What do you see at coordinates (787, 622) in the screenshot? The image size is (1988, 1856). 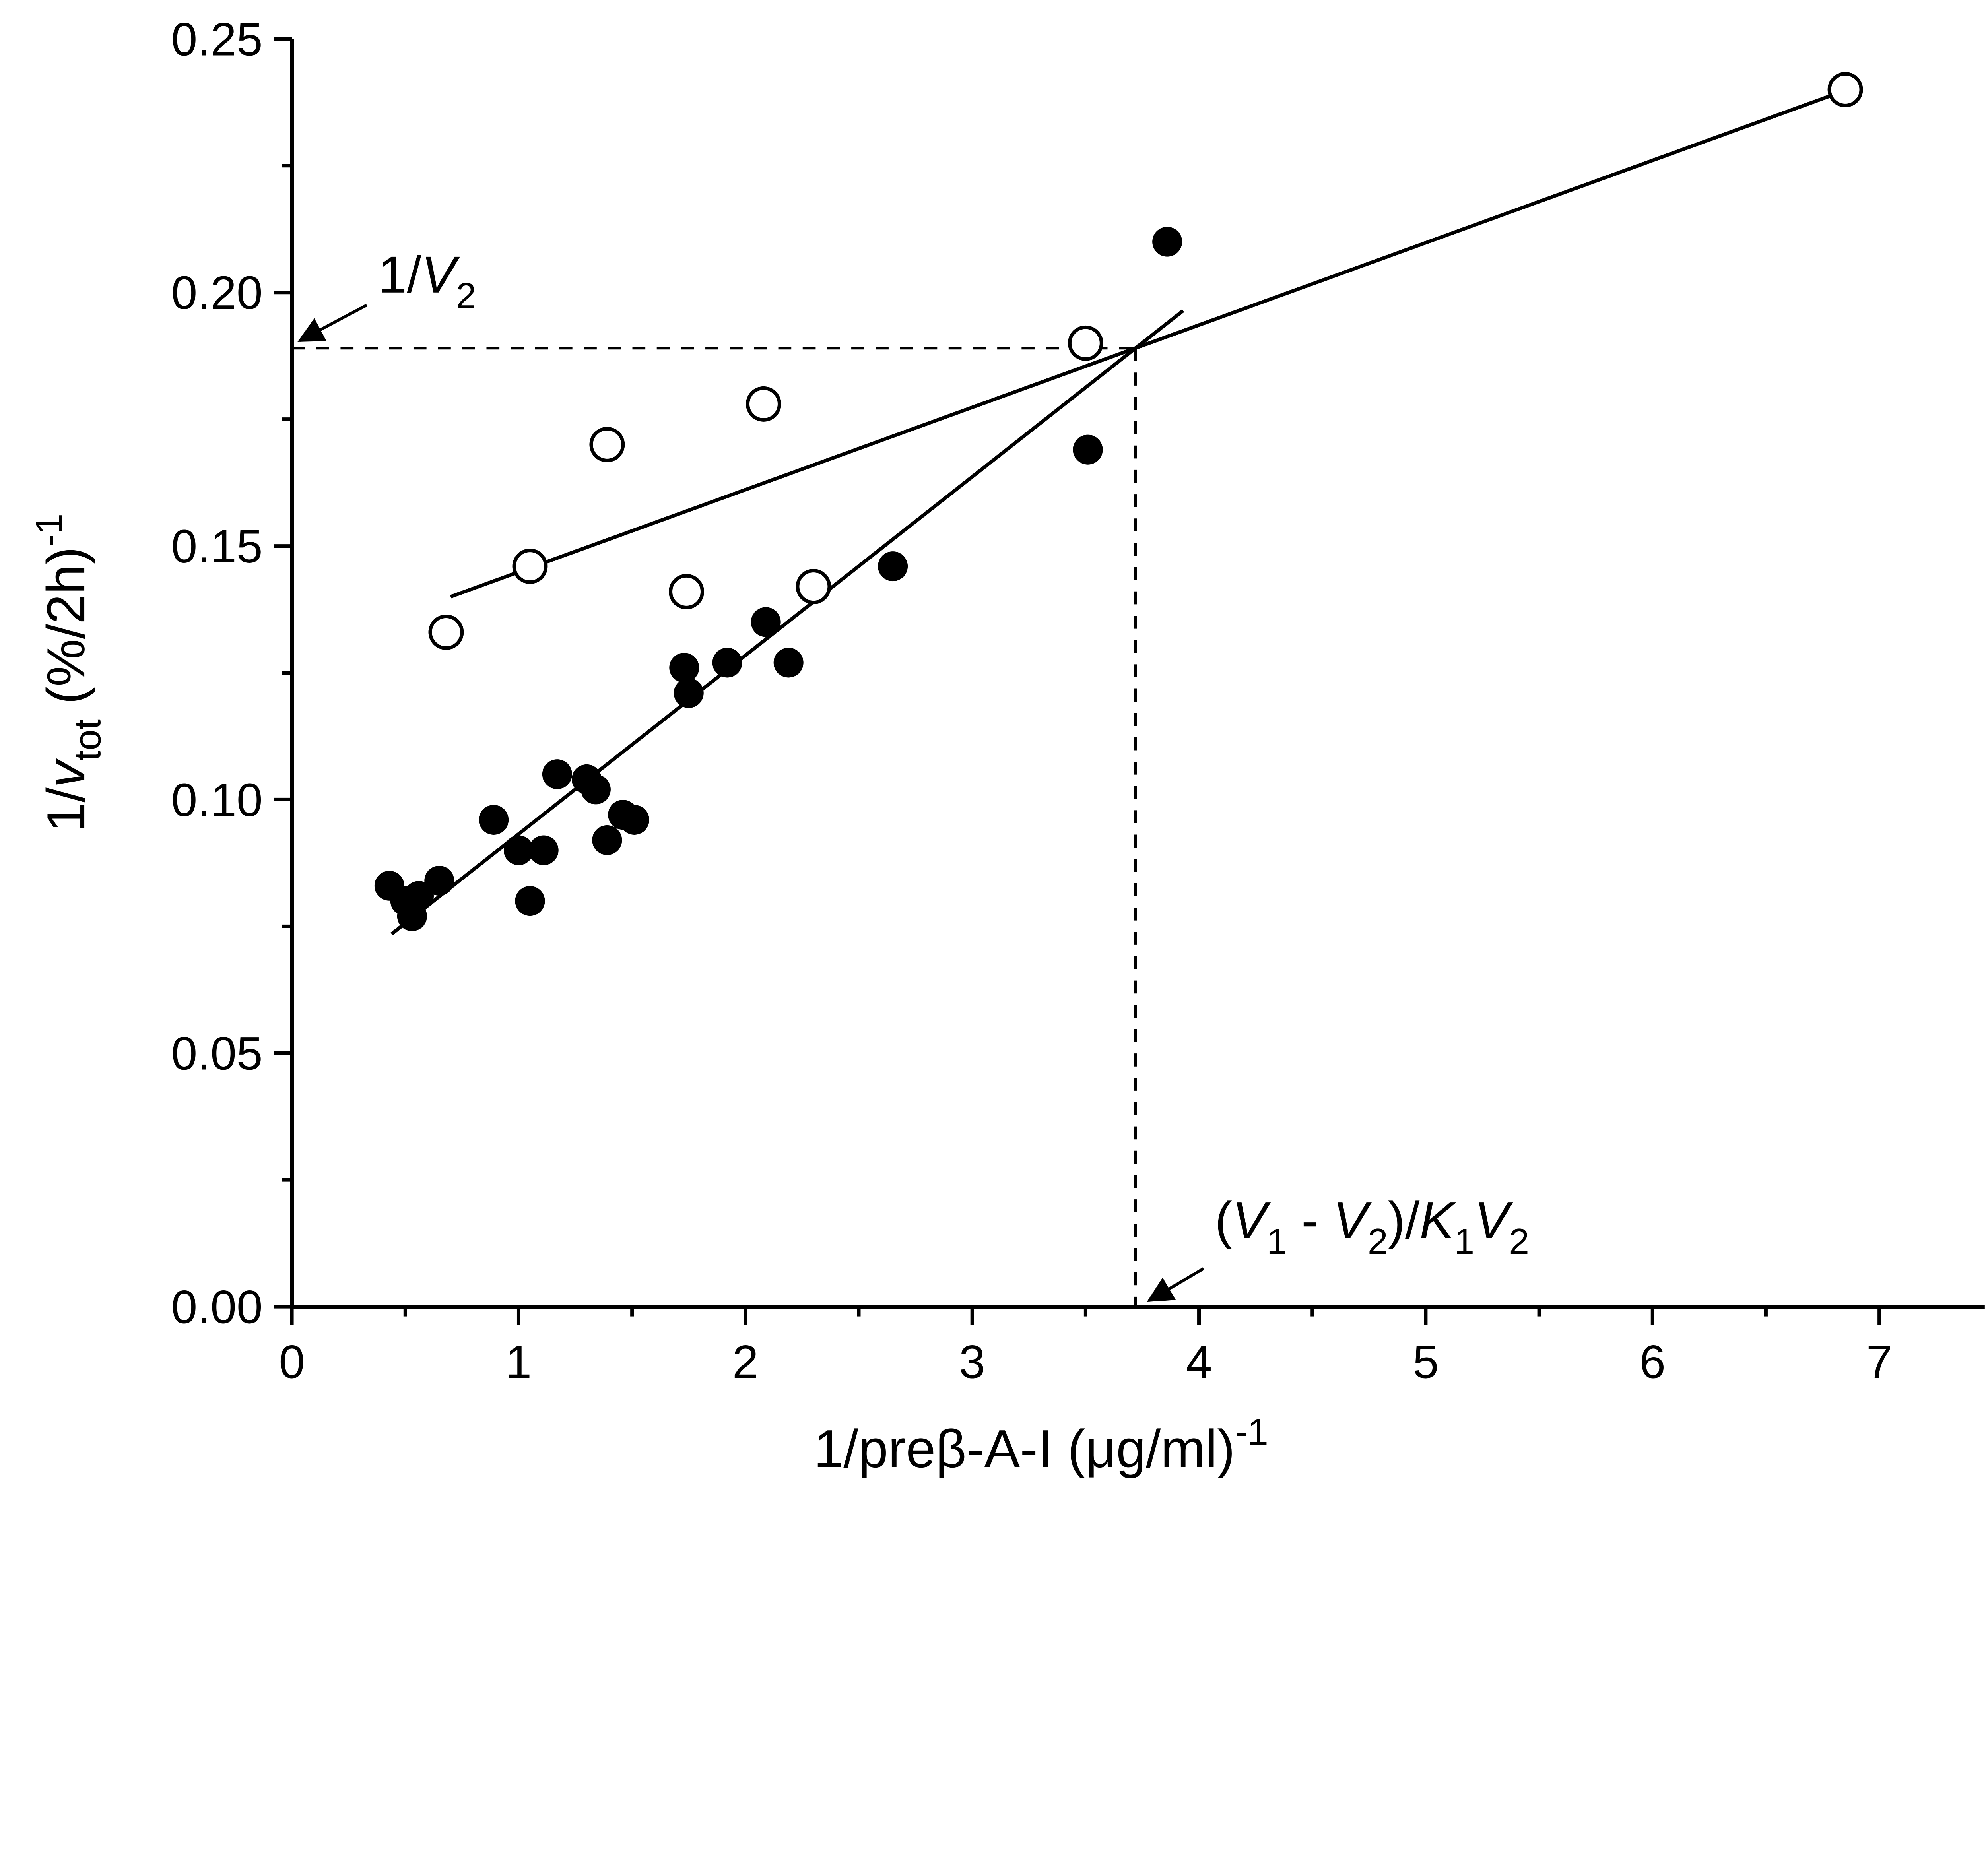 I see `fit-line-steep-fit-closed-series` at bounding box center [787, 622].